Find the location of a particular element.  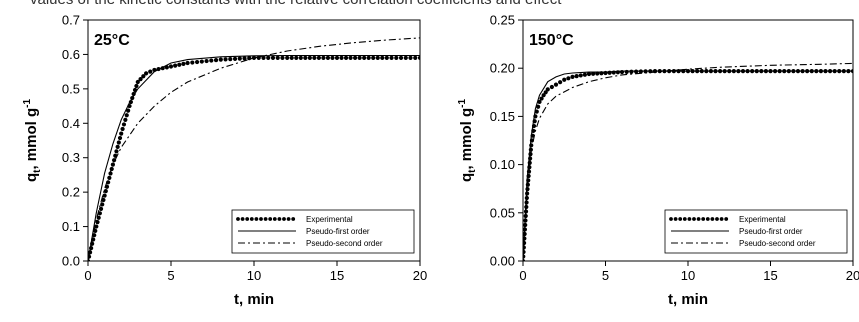

y-tick-label: 0.5 is located at coordinates (71, 88).